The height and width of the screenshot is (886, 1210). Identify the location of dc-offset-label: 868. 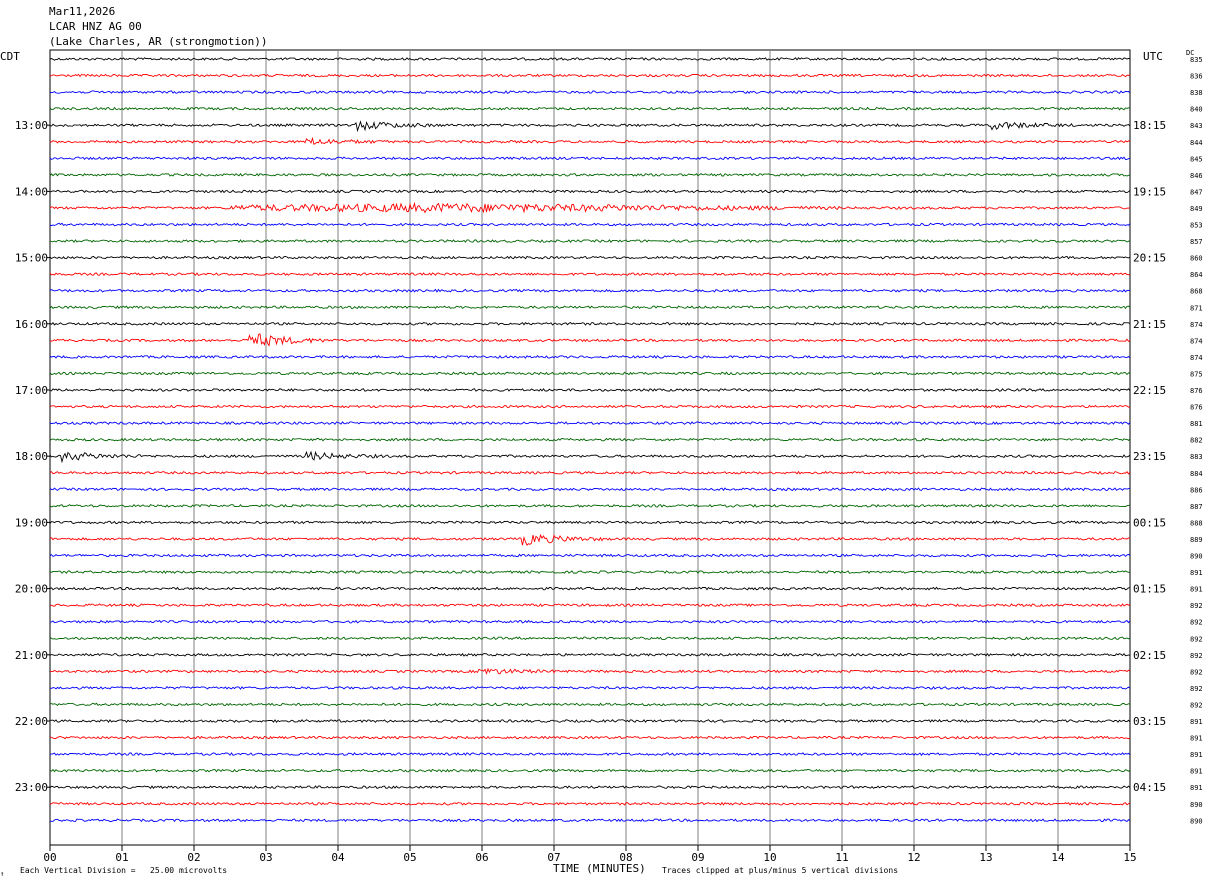
(1196, 292).